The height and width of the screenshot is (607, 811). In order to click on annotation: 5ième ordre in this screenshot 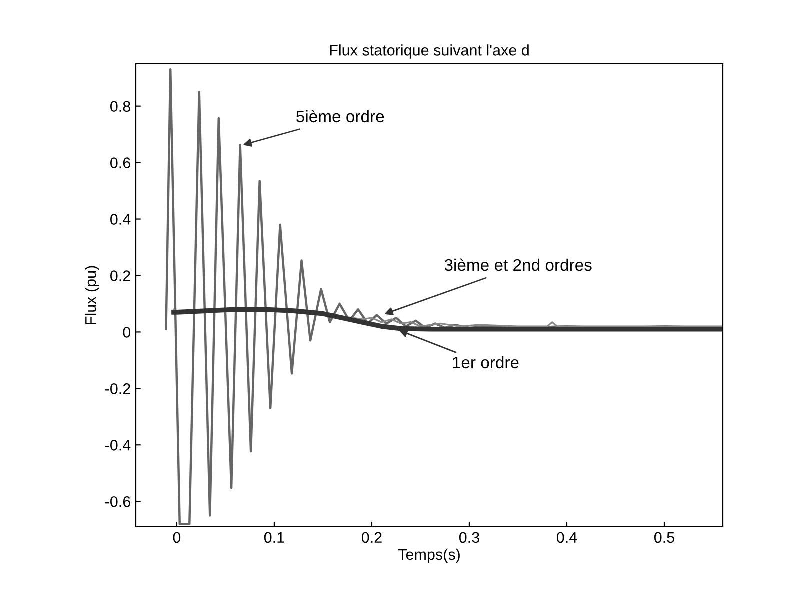, I will do `click(340, 116)`.